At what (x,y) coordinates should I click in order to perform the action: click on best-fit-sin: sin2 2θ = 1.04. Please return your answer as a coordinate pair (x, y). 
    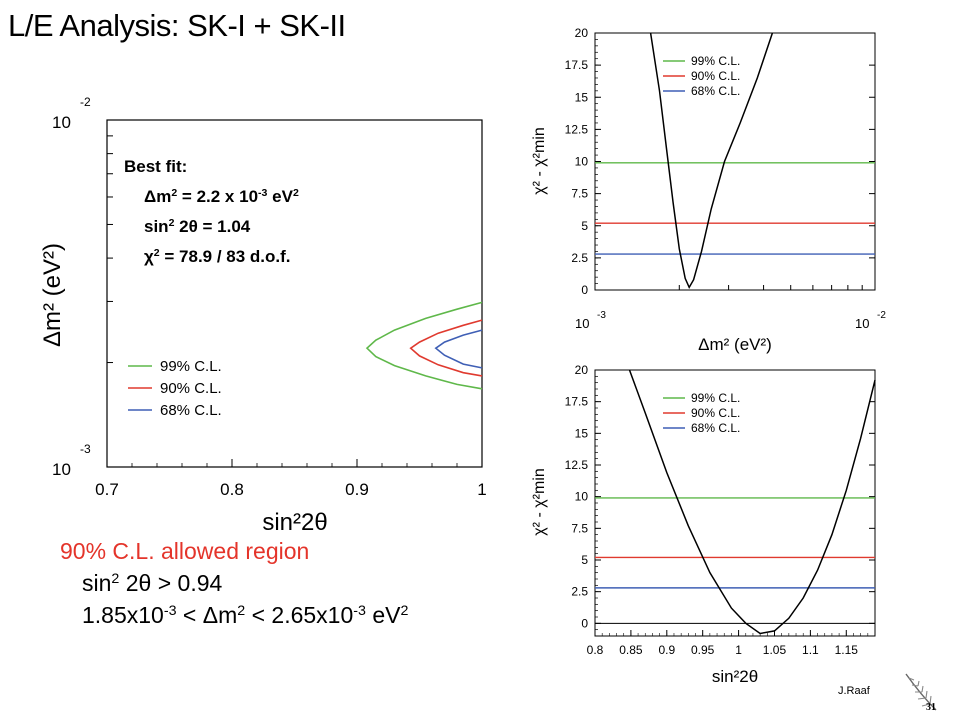
    Looking at the image, I should click on (197, 226).